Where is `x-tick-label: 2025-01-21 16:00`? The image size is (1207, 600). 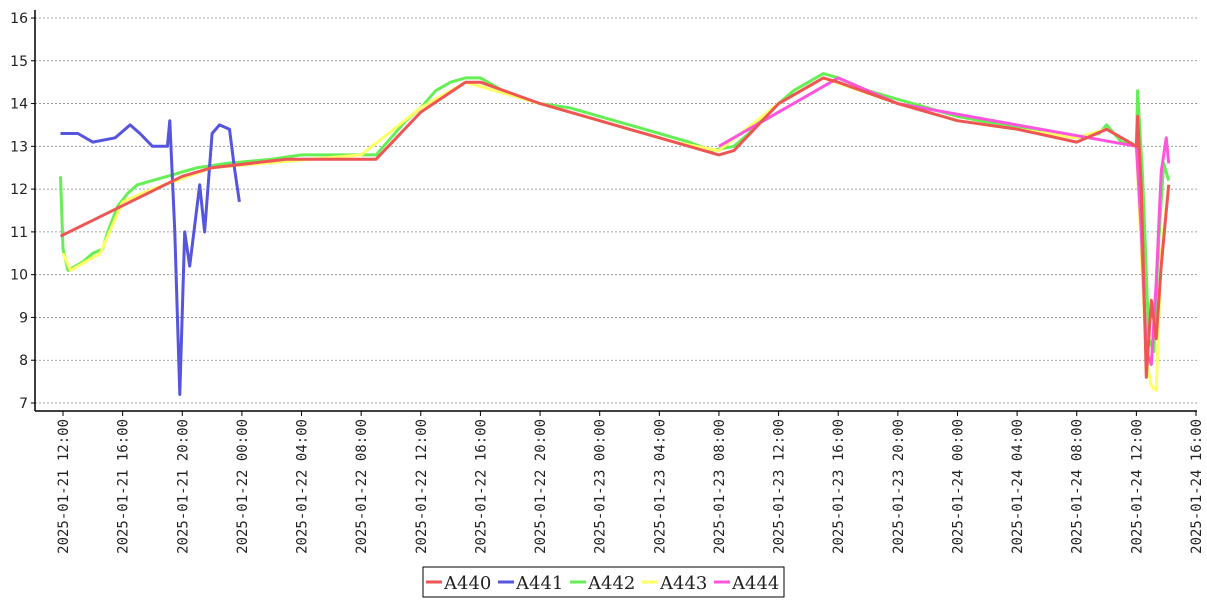
x-tick-label: 2025-01-21 16:00 is located at coordinates (124, 486).